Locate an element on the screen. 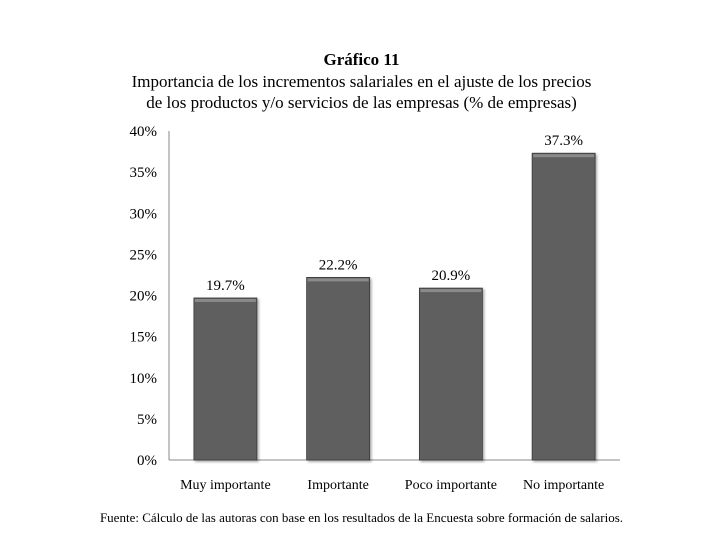 This screenshot has height=549, width=723. y-tick-label: 5% is located at coordinates (147, 420).